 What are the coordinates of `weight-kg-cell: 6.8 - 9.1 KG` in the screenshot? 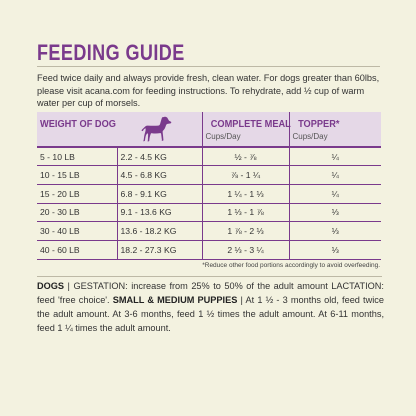 It's located at (159, 194).